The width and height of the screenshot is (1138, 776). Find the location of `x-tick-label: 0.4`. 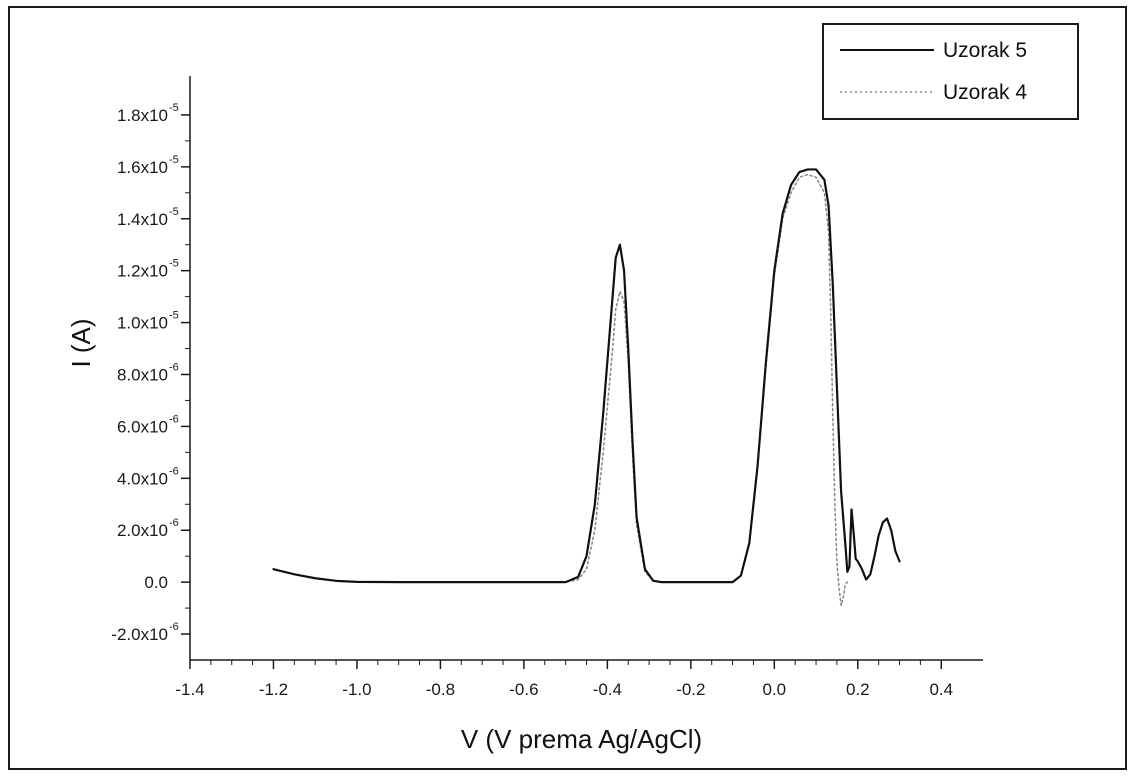

x-tick-label: 0.4 is located at coordinates (941, 689).